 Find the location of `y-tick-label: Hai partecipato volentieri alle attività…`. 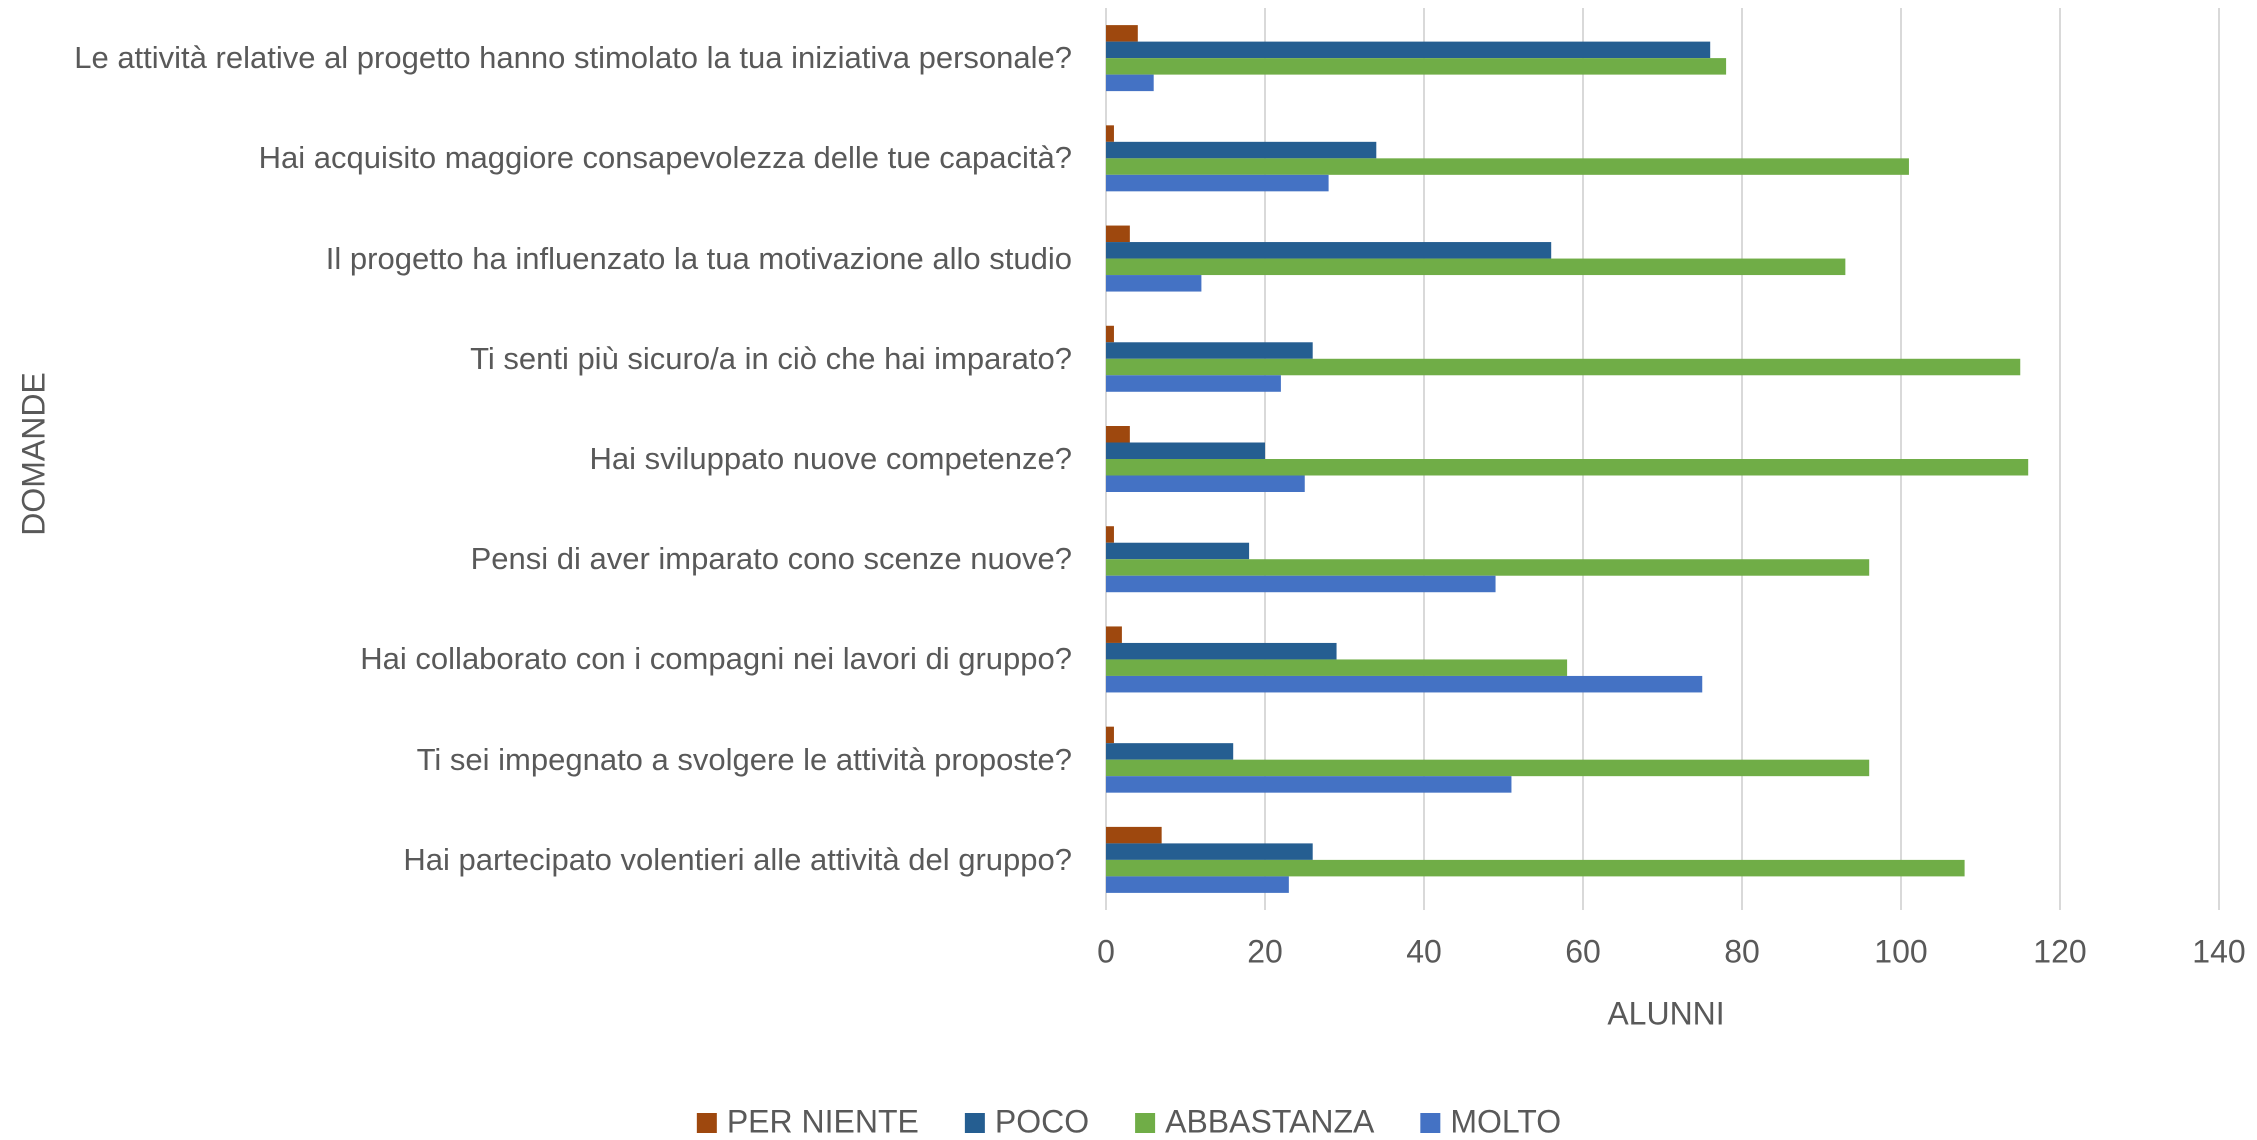

y-tick-label: Hai partecipato volentieri alle attività… is located at coordinates (737, 859).